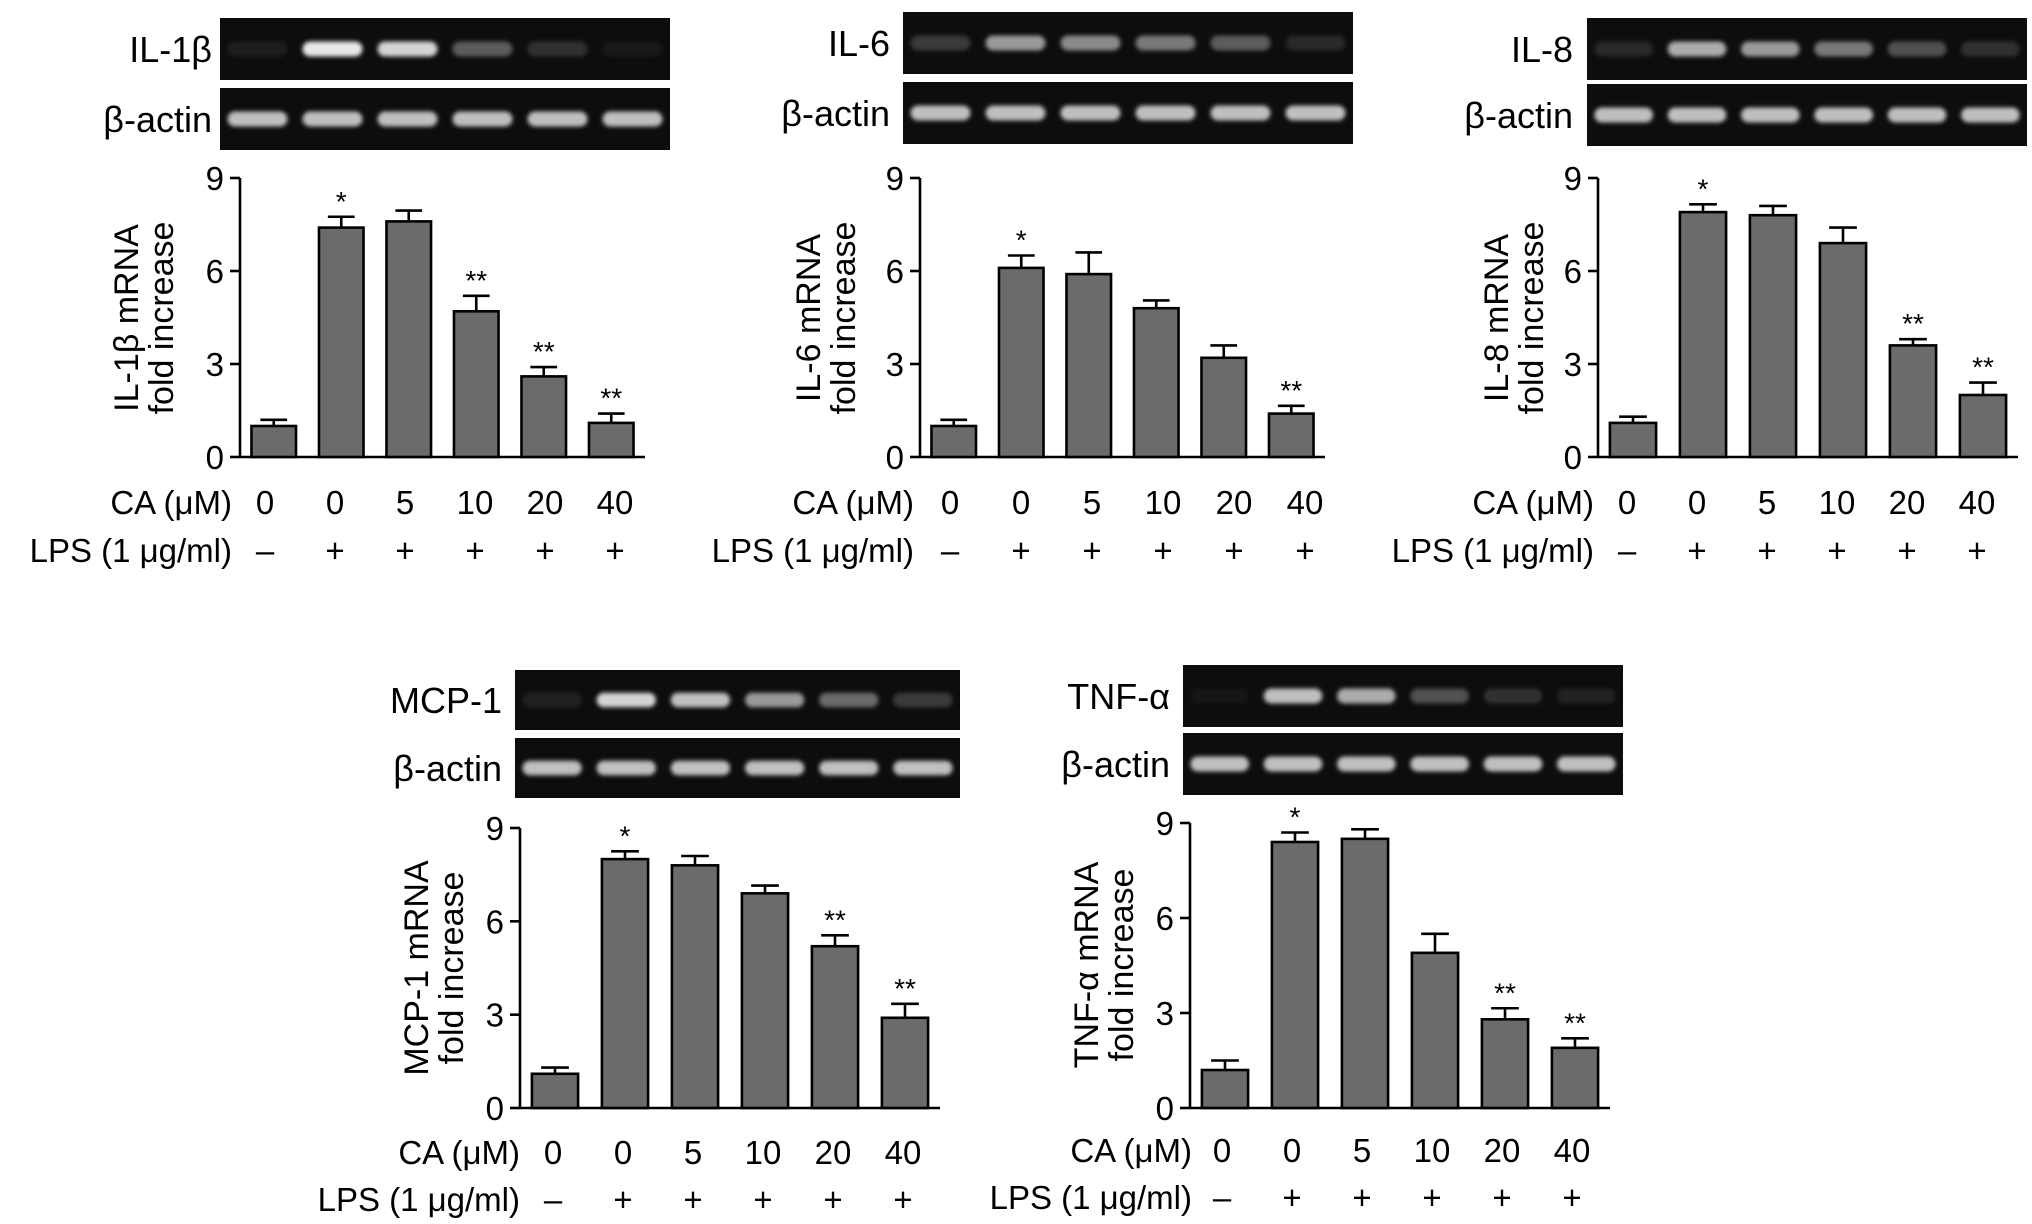 This screenshot has height=1224, width=2032. What do you see at coordinates (1837, 502) in the screenshot?
I see `ca-value: 10` at bounding box center [1837, 502].